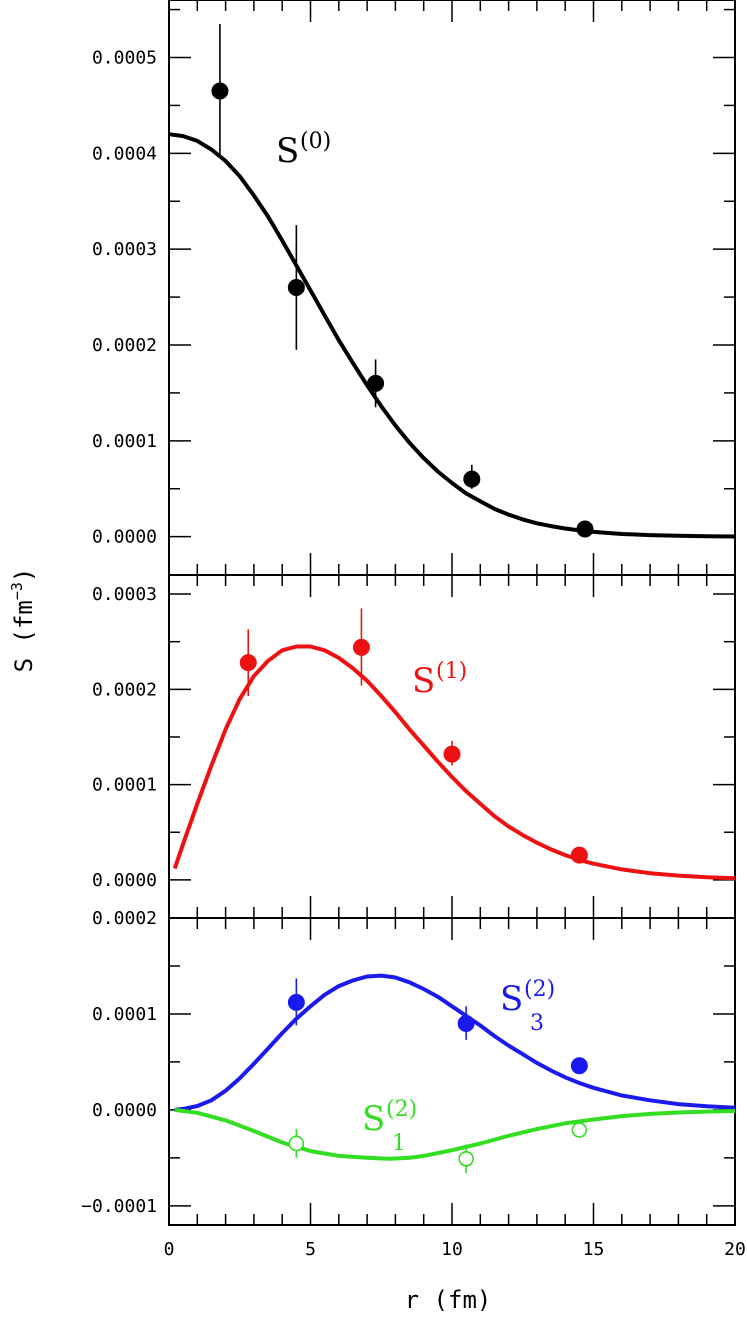 Image resolution: width=747 pixels, height=1320 pixels. I want to click on series-label: S (2) 1, so click(389, 1126).